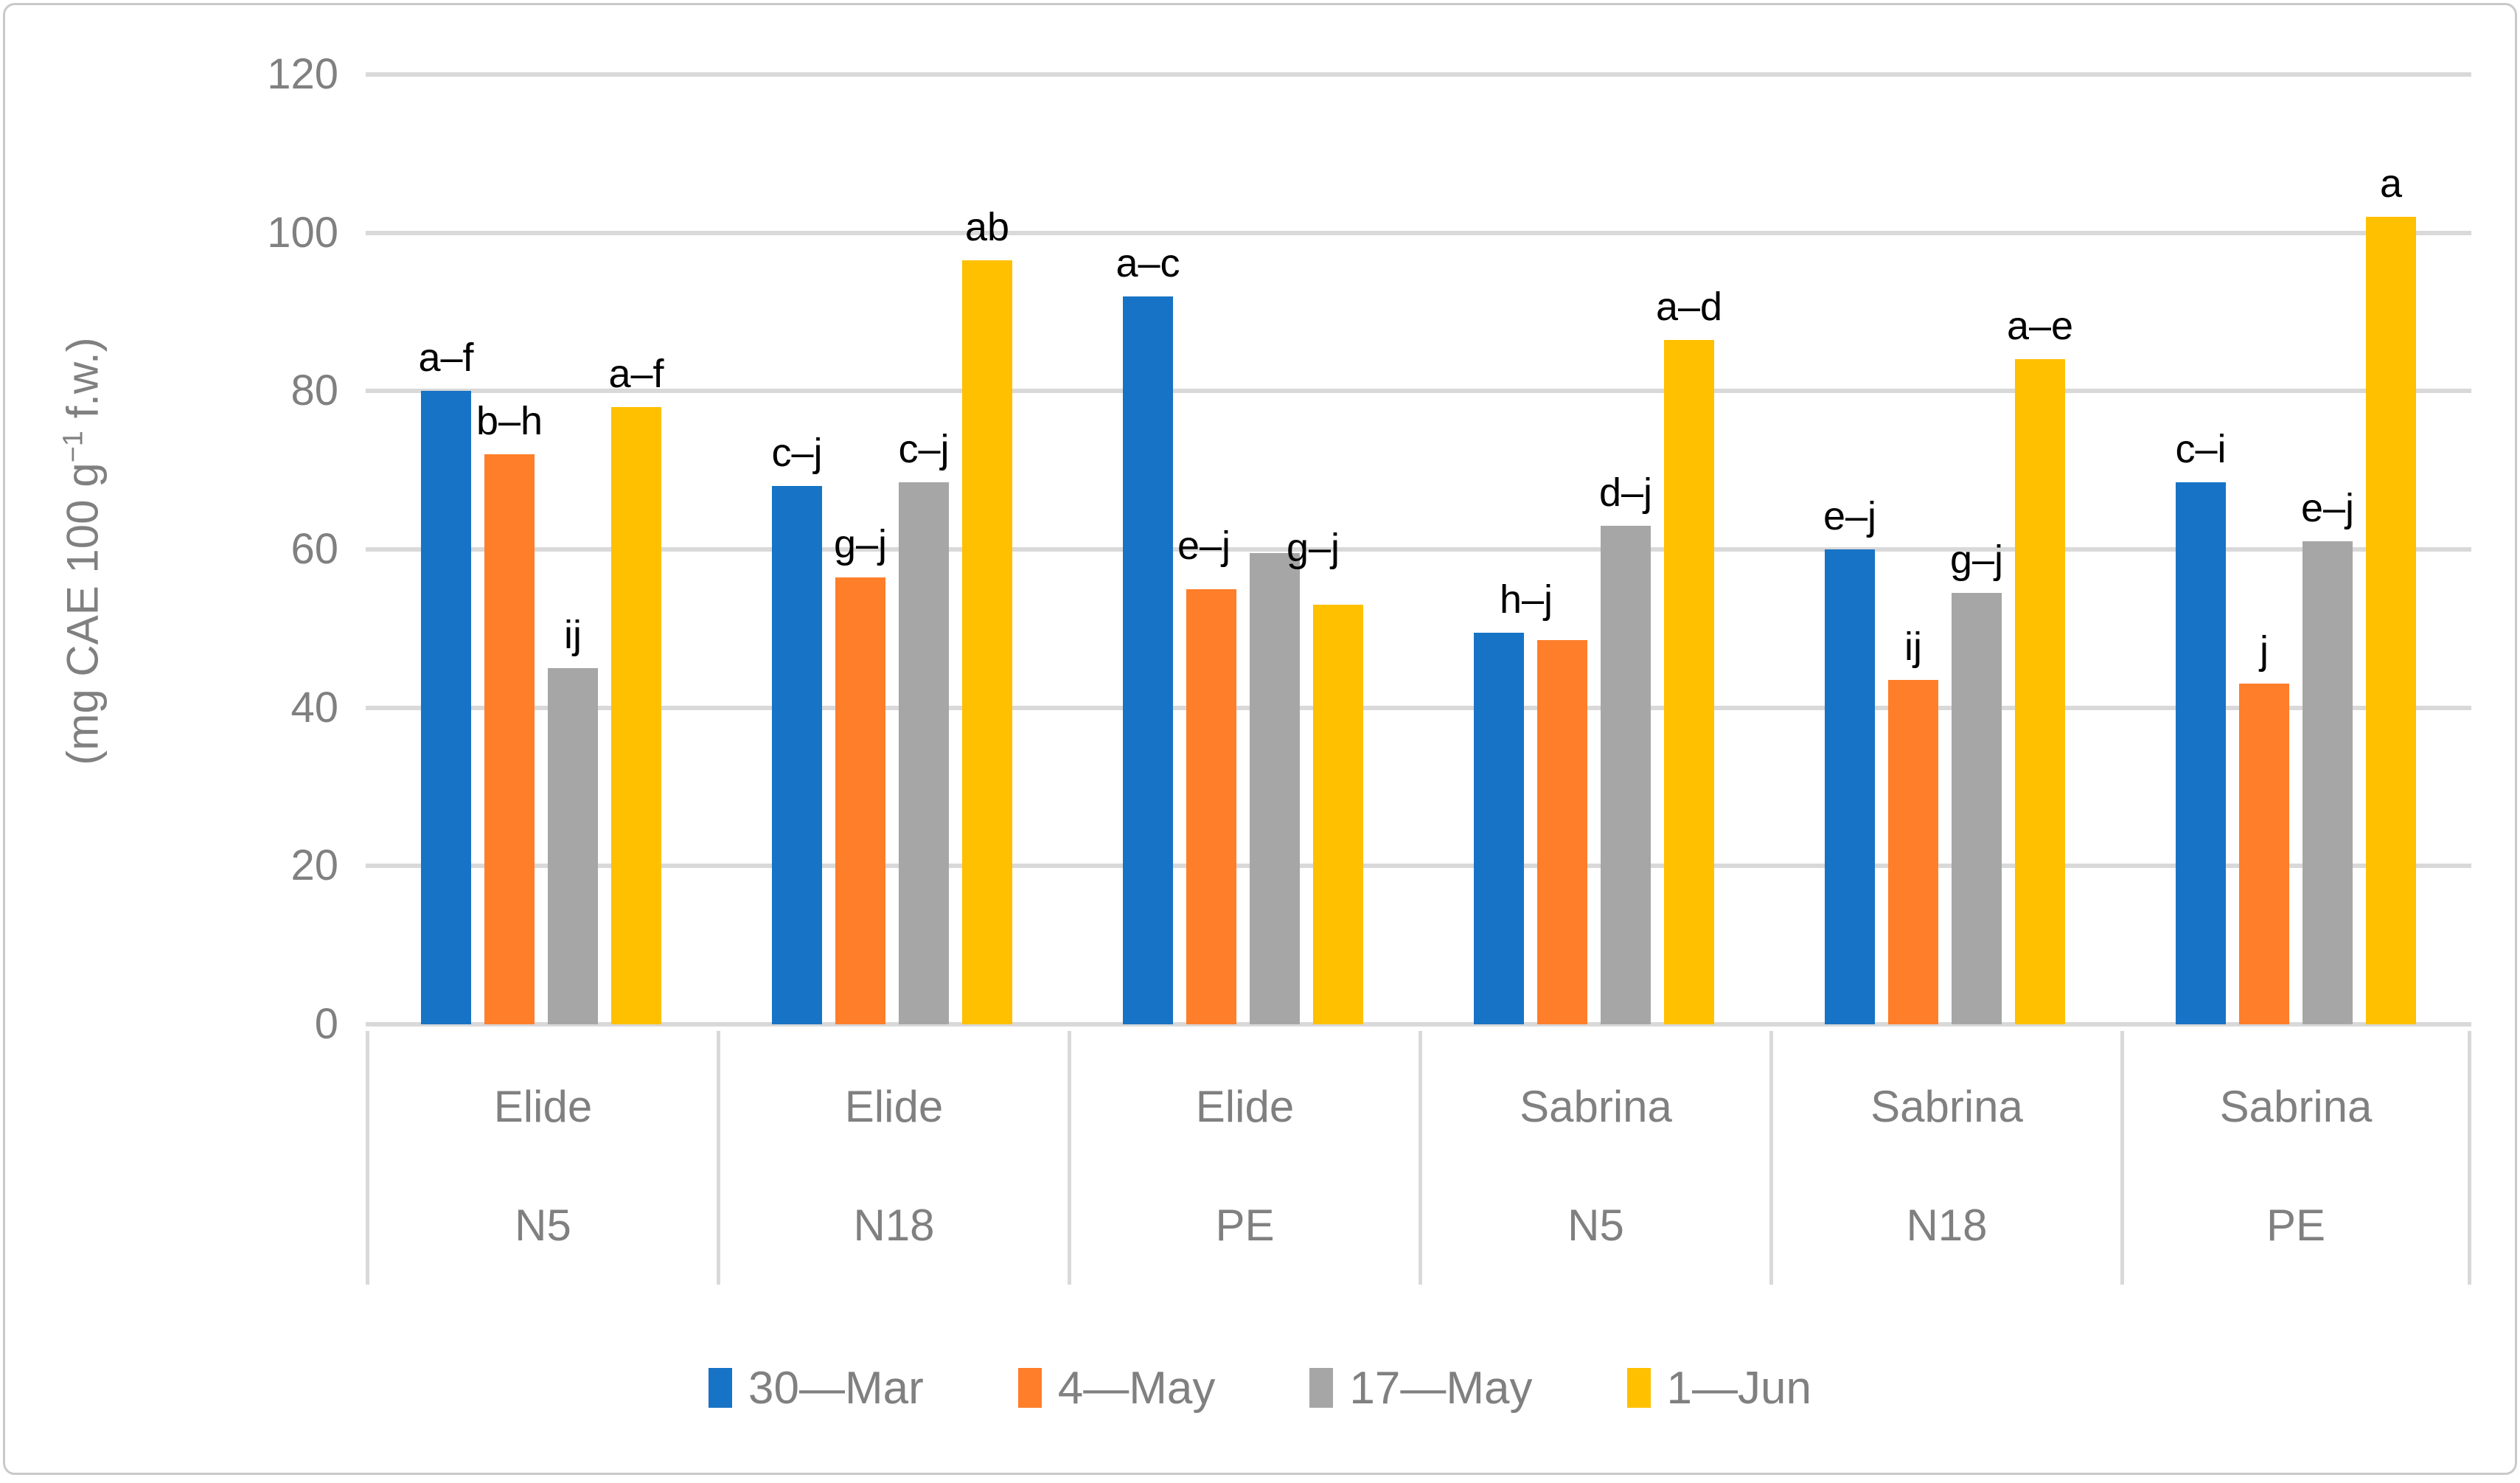 The image size is (2520, 1483). I want to click on y-tick-label-20: 20, so click(314, 866).